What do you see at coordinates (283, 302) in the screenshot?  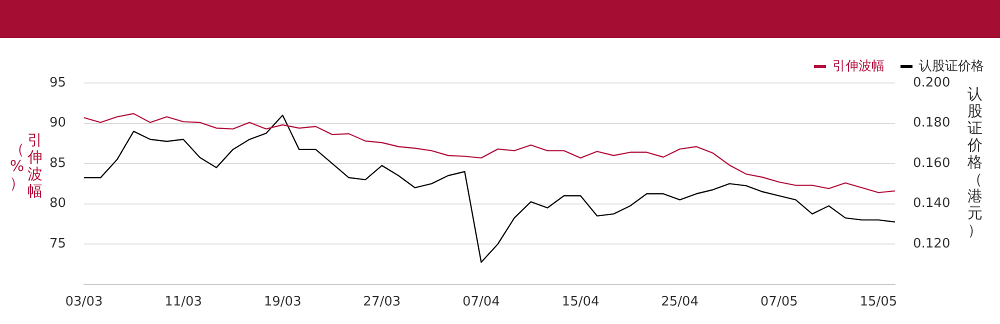 I see `x-tick-label: 19/03` at bounding box center [283, 302].